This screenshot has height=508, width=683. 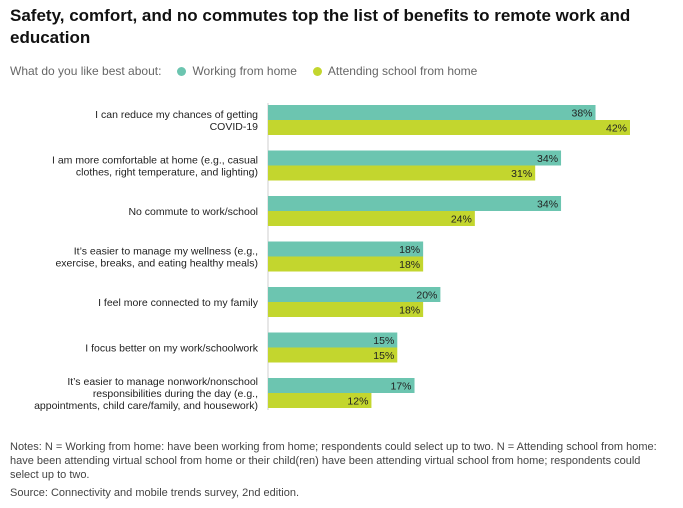 What do you see at coordinates (357, 402) in the screenshot?
I see `data-label-school-6: 12%` at bounding box center [357, 402].